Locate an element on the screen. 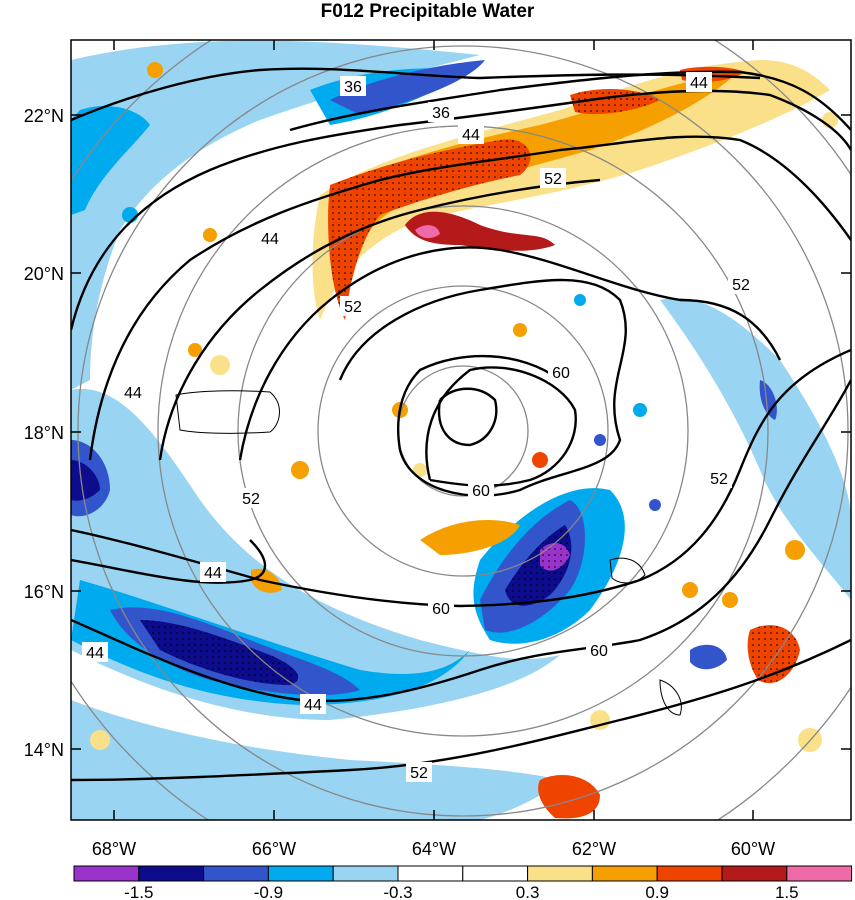 This screenshot has width=855, height=900. lat-label: 18°N is located at coordinates (44, 433).